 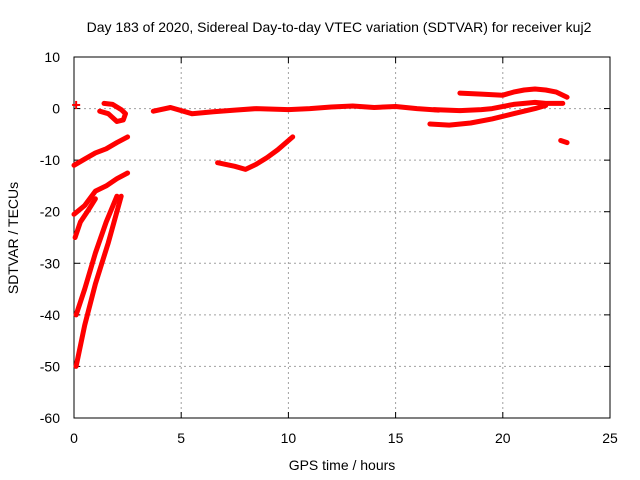 I want to click on y-axis-label: SDTVAR / TECUs, so click(x=13, y=238).